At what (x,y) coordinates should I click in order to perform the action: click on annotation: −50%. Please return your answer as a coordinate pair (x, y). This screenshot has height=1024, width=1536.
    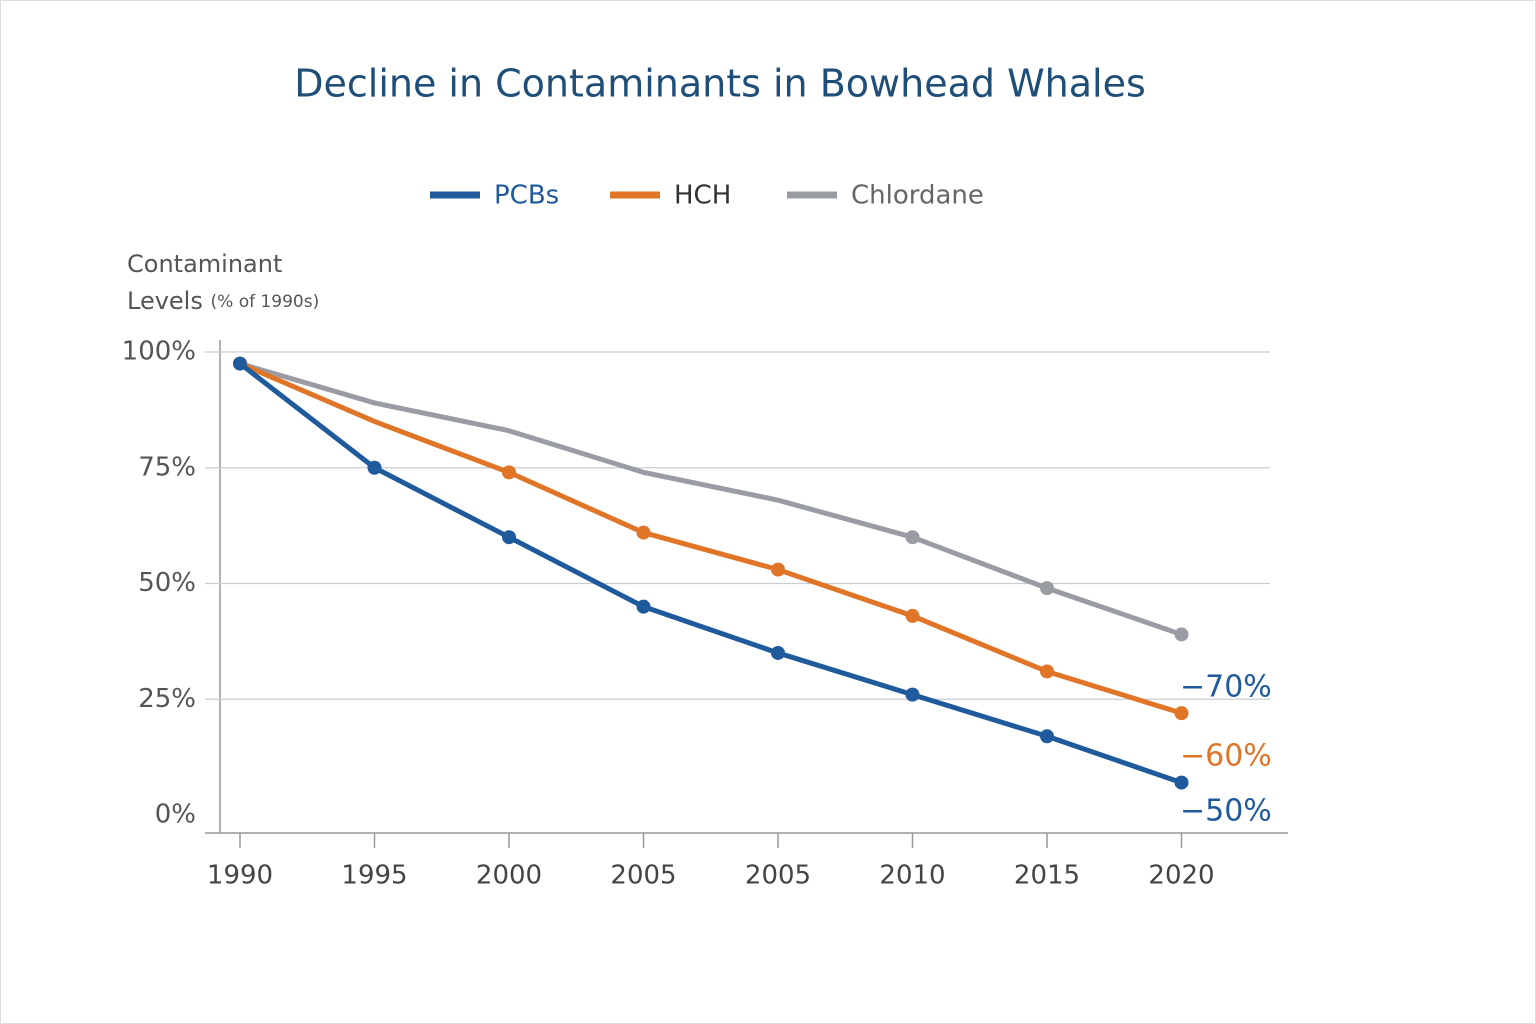
    Looking at the image, I should click on (1226, 811).